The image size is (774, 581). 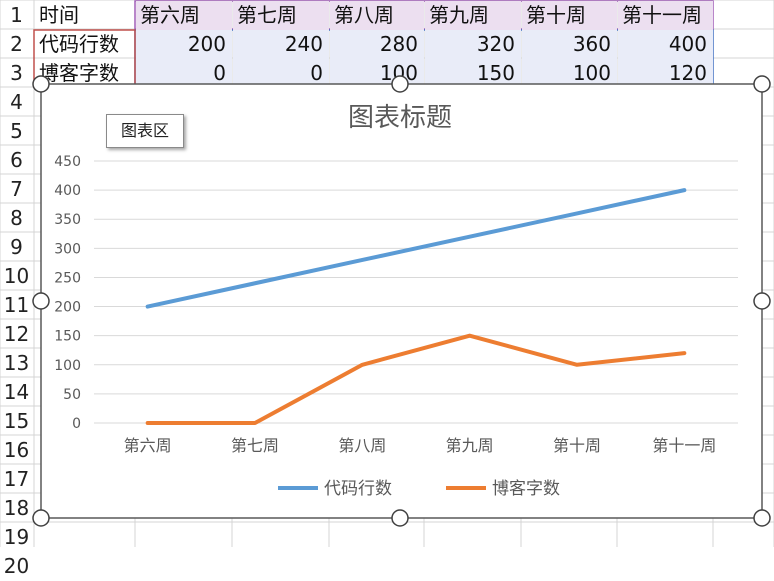 What do you see at coordinates (16, 102) in the screenshot?
I see `row-number: 4` at bounding box center [16, 102].